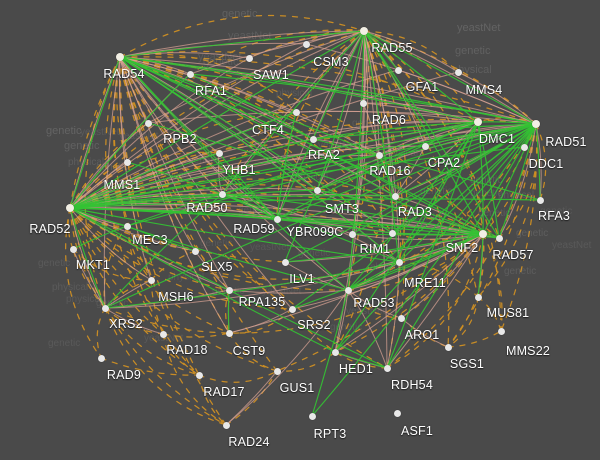 The image size is (600, 460). I want to click on graph-node-rad3, so click(395, 196).